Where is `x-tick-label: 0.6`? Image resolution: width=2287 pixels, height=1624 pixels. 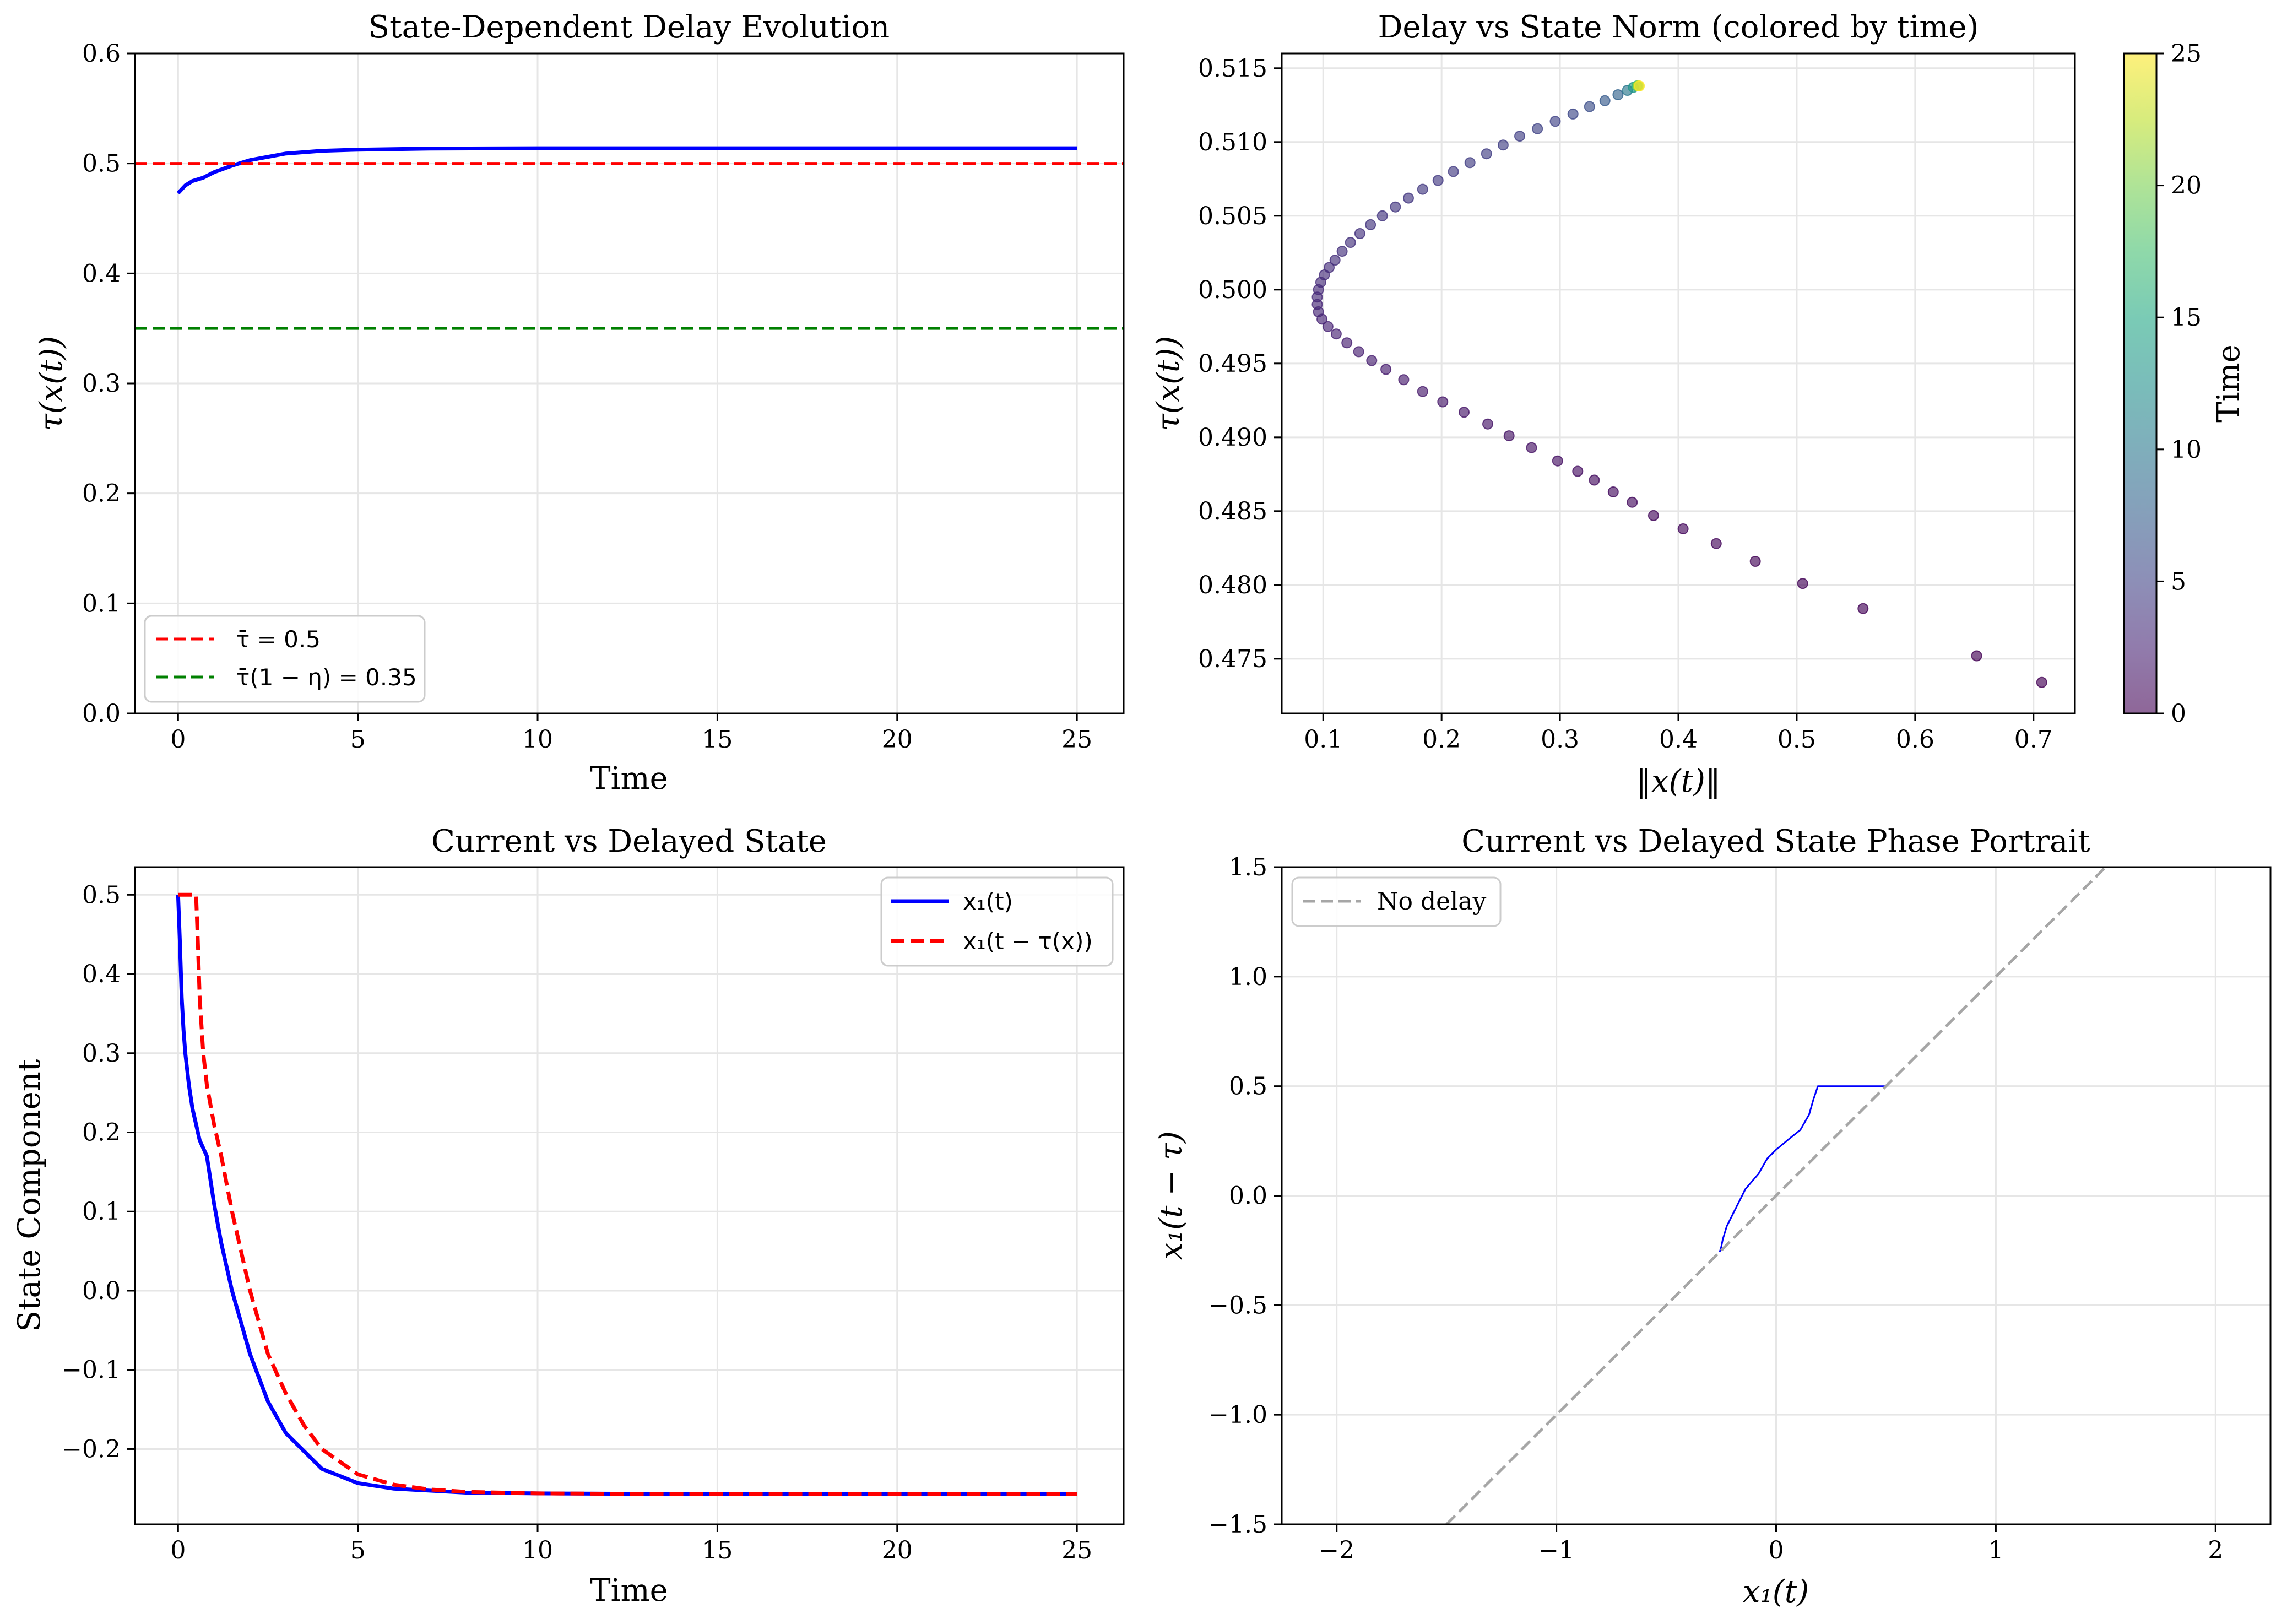 x-tick-label: 0.6 is located at coordinates (1915, 740).